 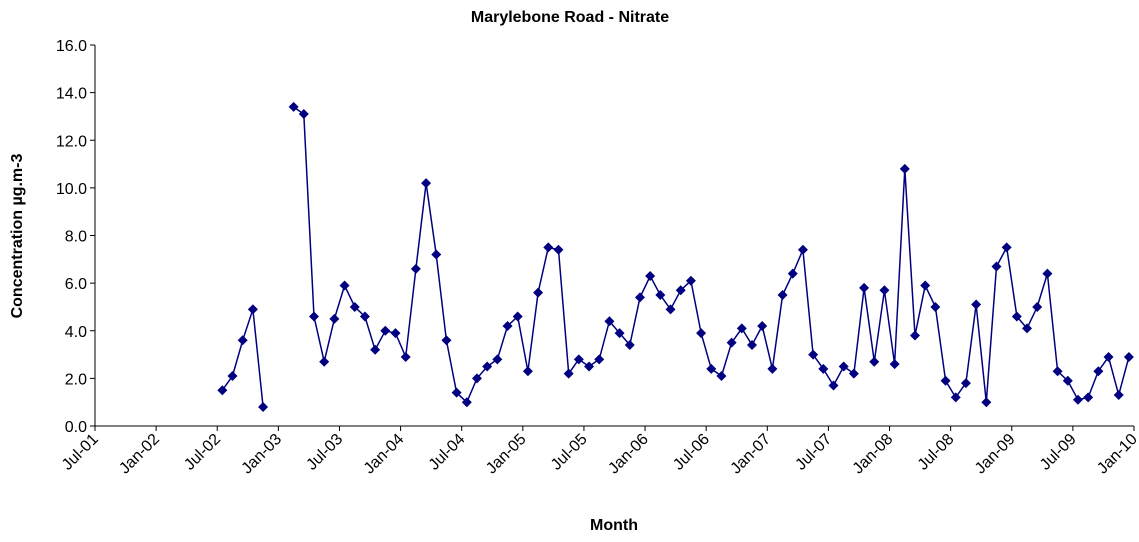 What do you see at coordinates (447, 452) in the screenshot?
I see `x-tick-label: Jul-04` at bounding box center [447, 452].